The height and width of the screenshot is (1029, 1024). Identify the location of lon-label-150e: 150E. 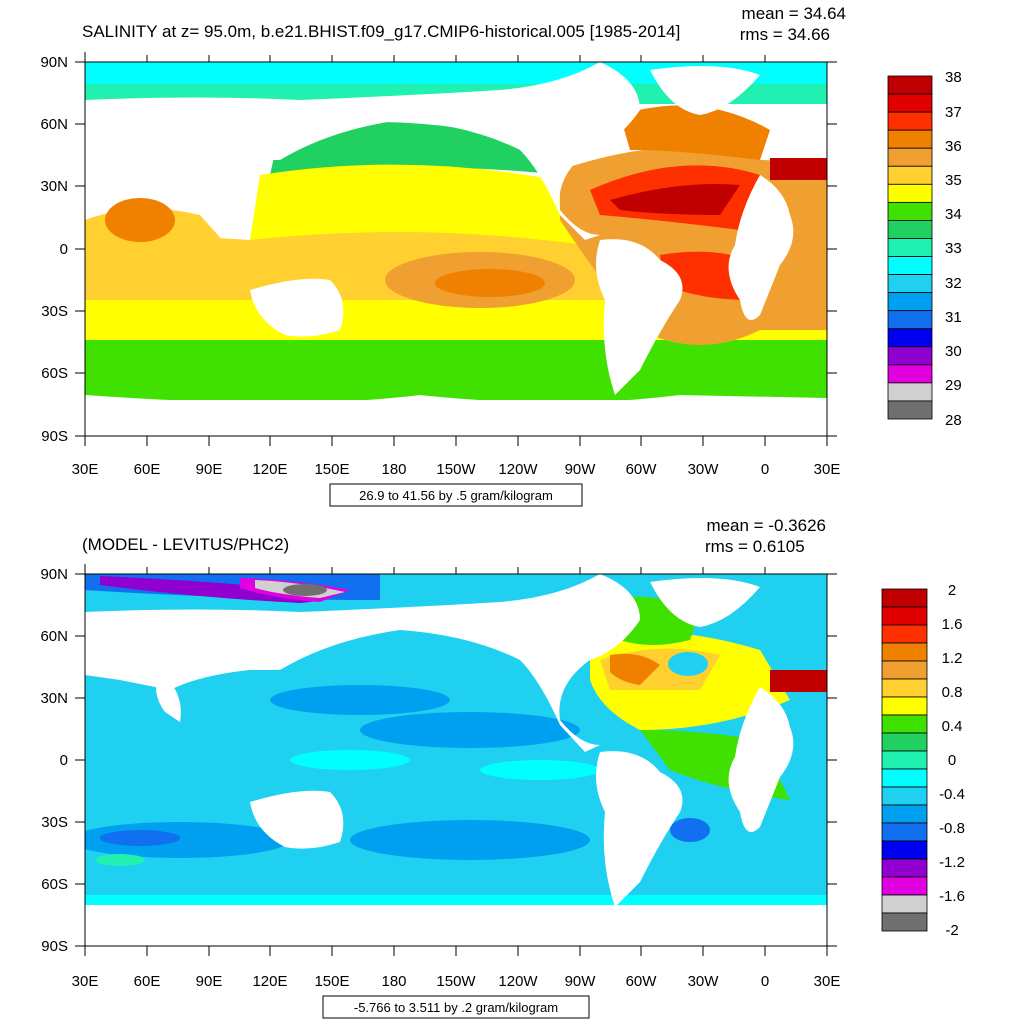
(331, 469).